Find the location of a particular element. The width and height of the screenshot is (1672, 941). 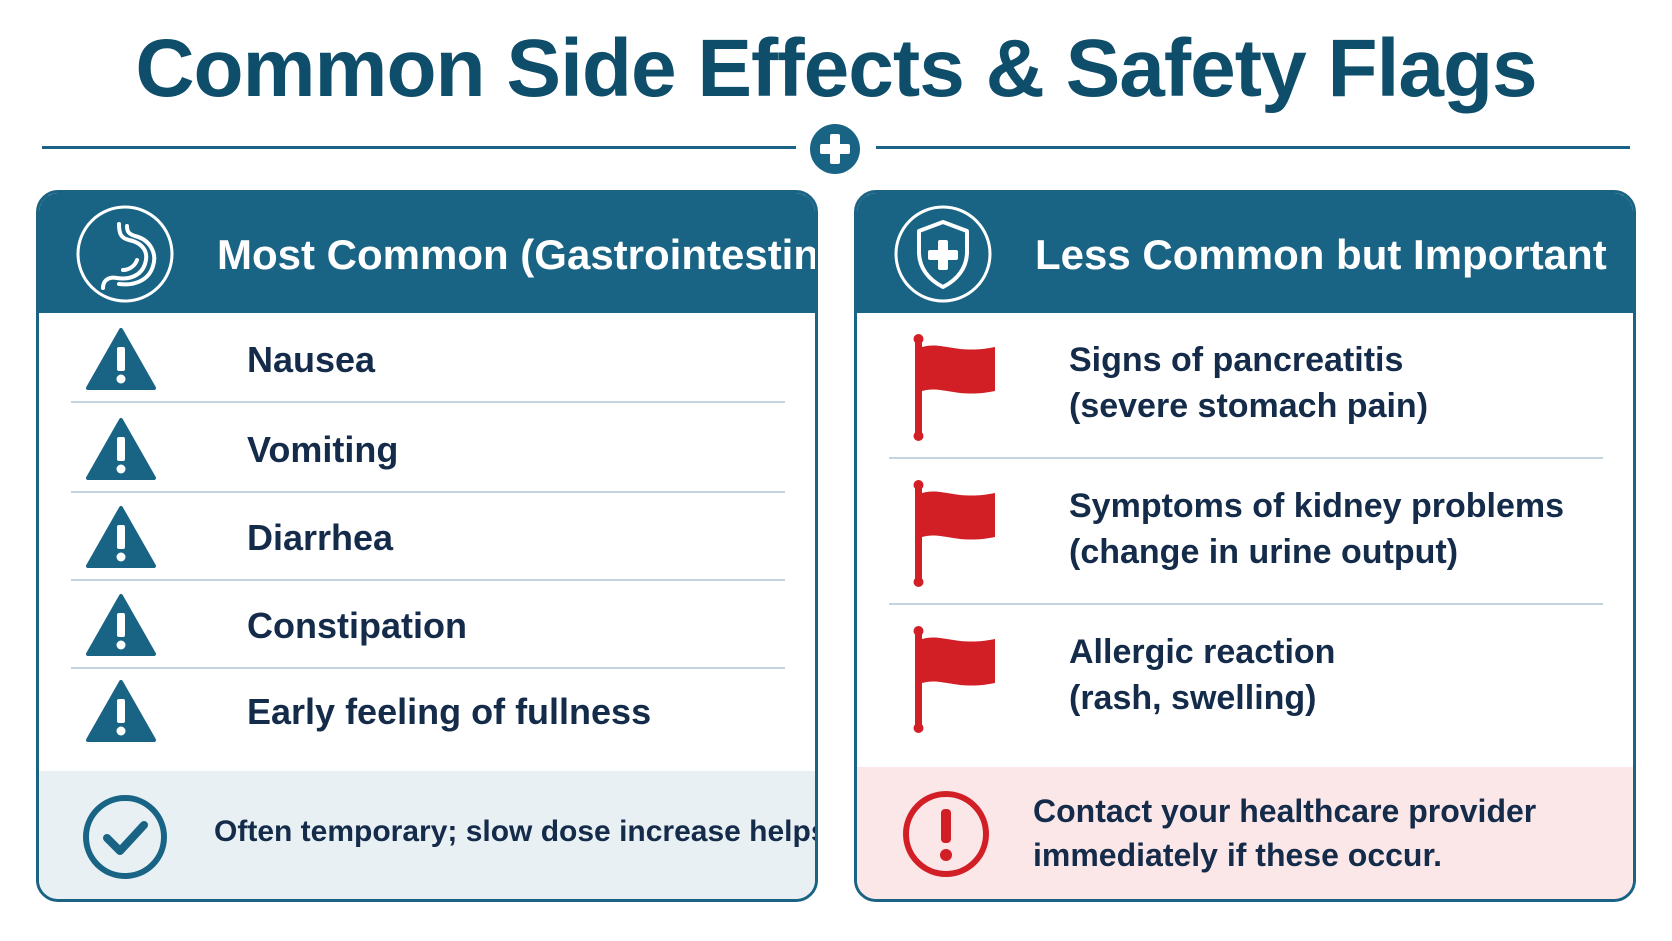

side-effect-label: Nausea is located at coordinates (311, 359).